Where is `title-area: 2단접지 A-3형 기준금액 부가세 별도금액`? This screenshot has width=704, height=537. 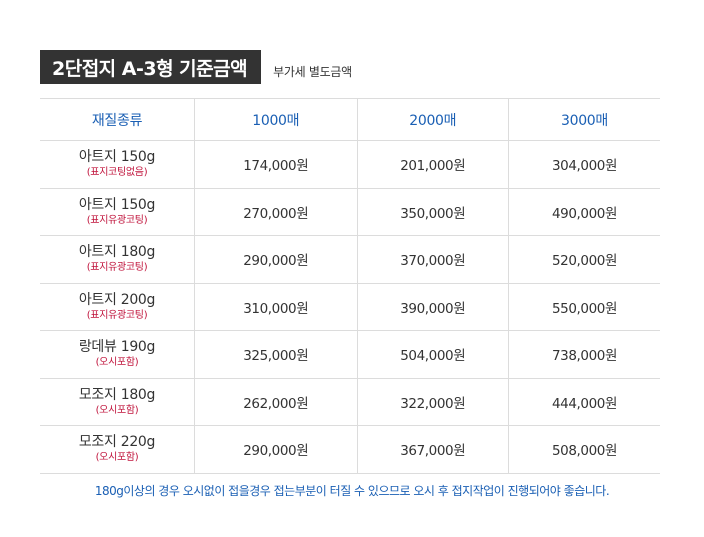 title-area: 2단접지 A-3형 기준금액 부가세 별도금액 is located at coordinates (196, 67).